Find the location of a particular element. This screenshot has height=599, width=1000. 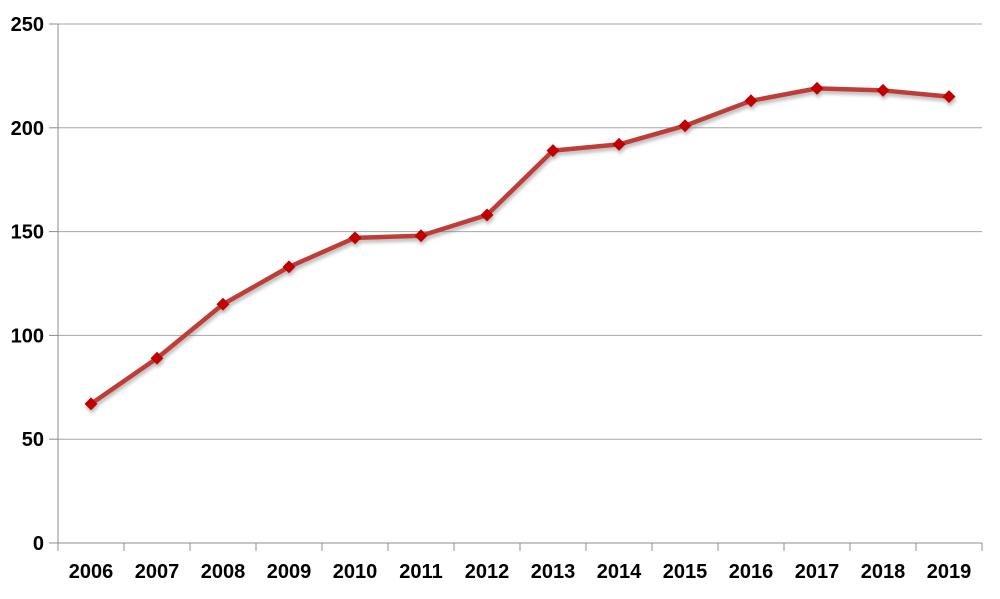

y-tick-label: 250 is located at coordinates (27, 25).